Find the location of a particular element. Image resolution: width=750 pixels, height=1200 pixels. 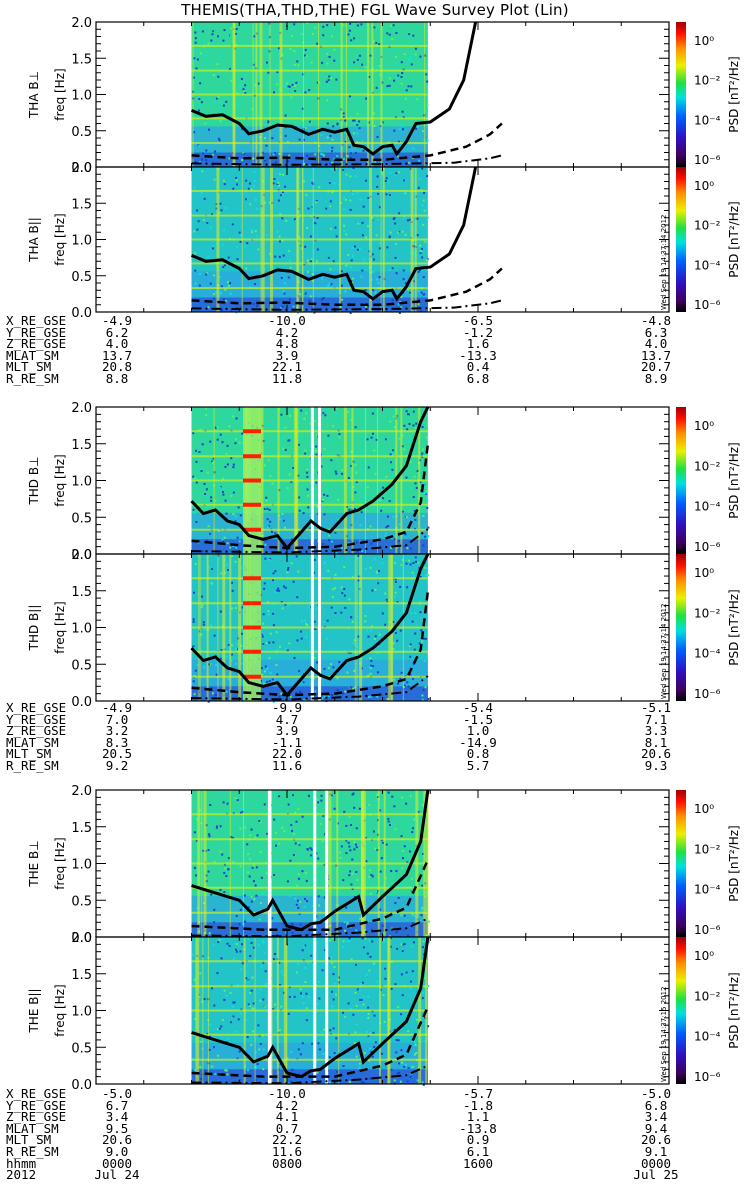

orbit-value: 8.3 is located at coordinates (117, 742).